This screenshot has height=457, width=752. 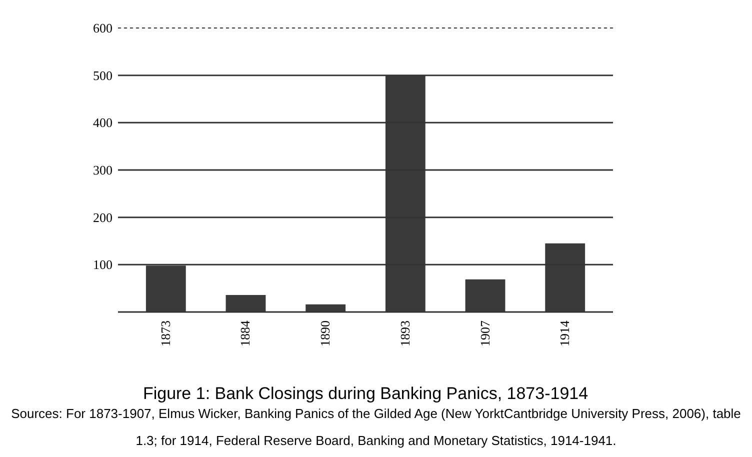 What do you see at coordinates (404, 333) in the screenshot?
I see `x-tick-label: 1893` at bounding box center [404, 333].